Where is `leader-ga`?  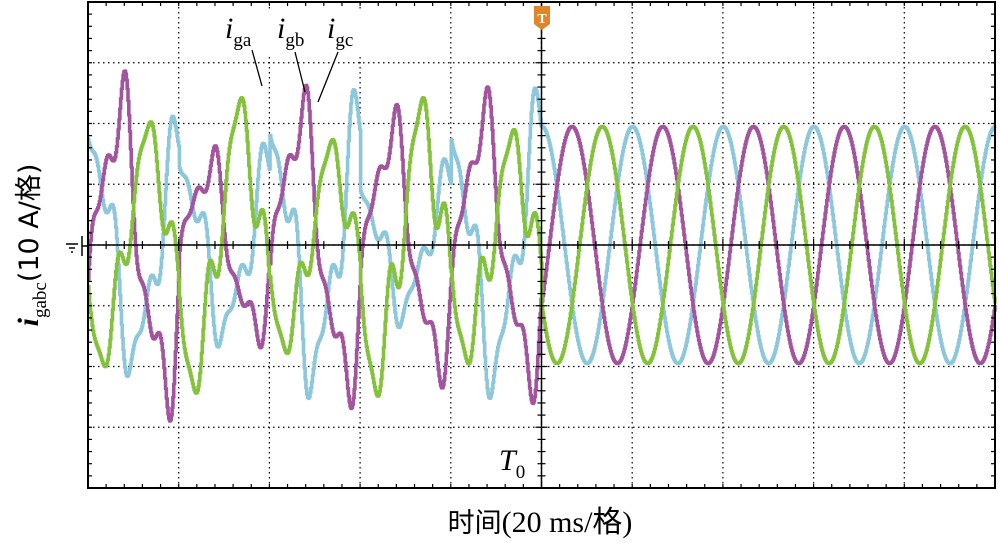
leader-ga is located at coordinates (257, 68).